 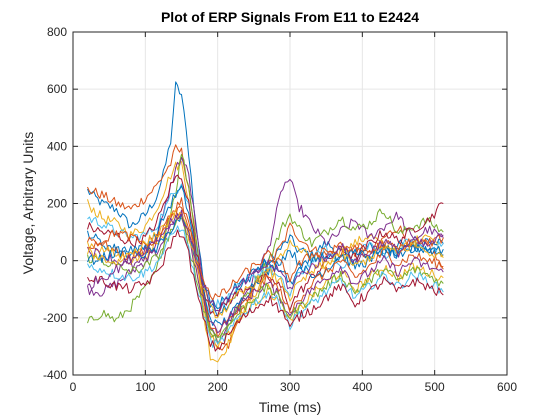 What do you see at coordinates (57, 146) in the screenshot?
I see `y-tick-label: 400` at bounding box center [57, 146].